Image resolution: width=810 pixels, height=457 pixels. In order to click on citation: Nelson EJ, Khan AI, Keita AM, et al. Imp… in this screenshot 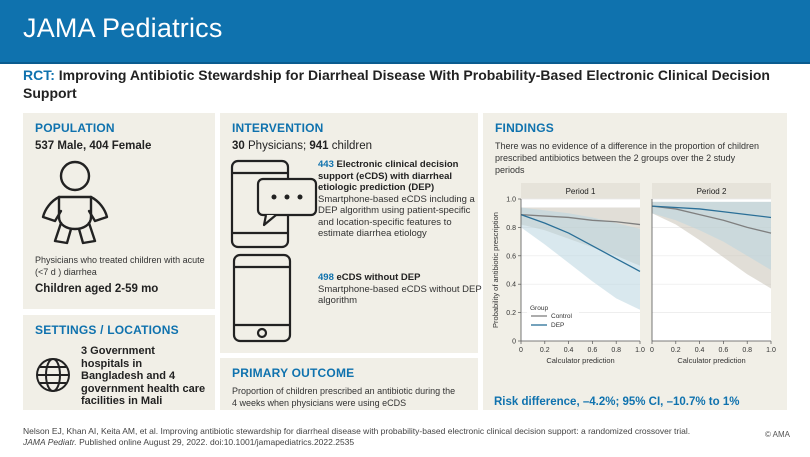, I will do `click(403, 437)`.